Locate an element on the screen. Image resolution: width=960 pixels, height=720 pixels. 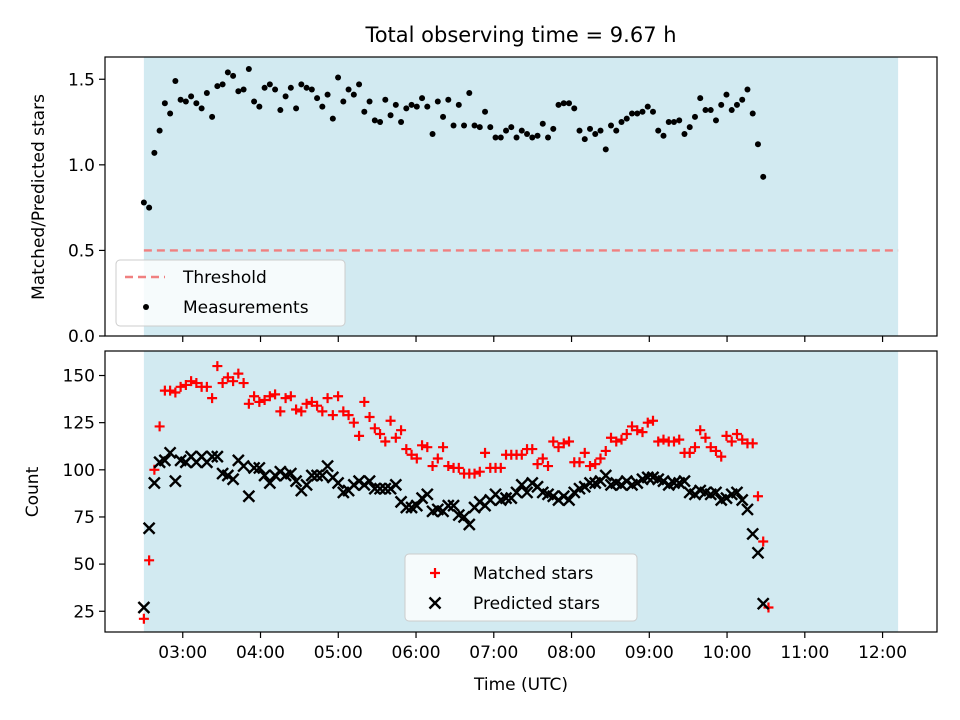
legend-predicted-label: Predicted stars is located at coordinates (536, 604).